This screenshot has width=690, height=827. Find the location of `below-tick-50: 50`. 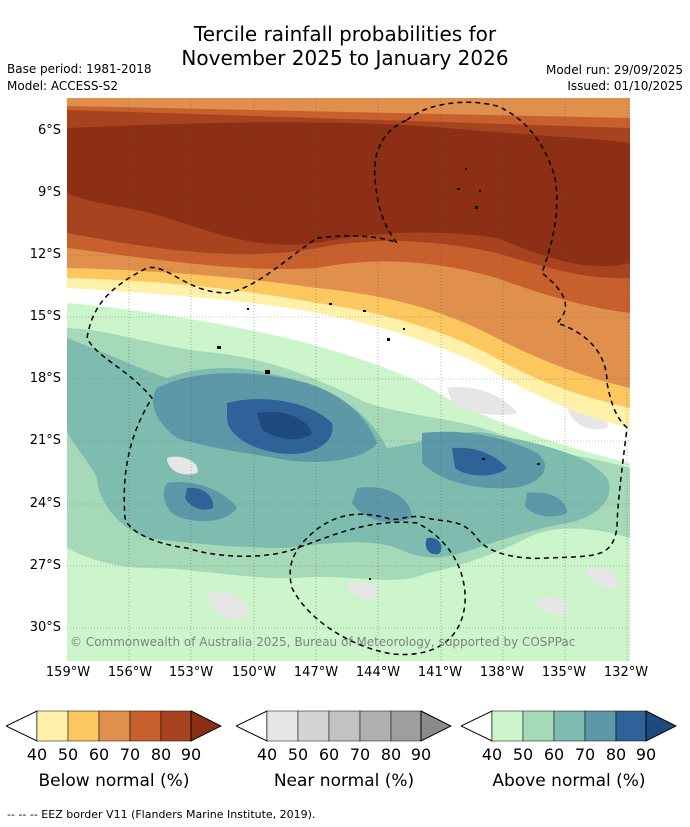

below-tick-50: 50 is located at coordinates (68, 754).